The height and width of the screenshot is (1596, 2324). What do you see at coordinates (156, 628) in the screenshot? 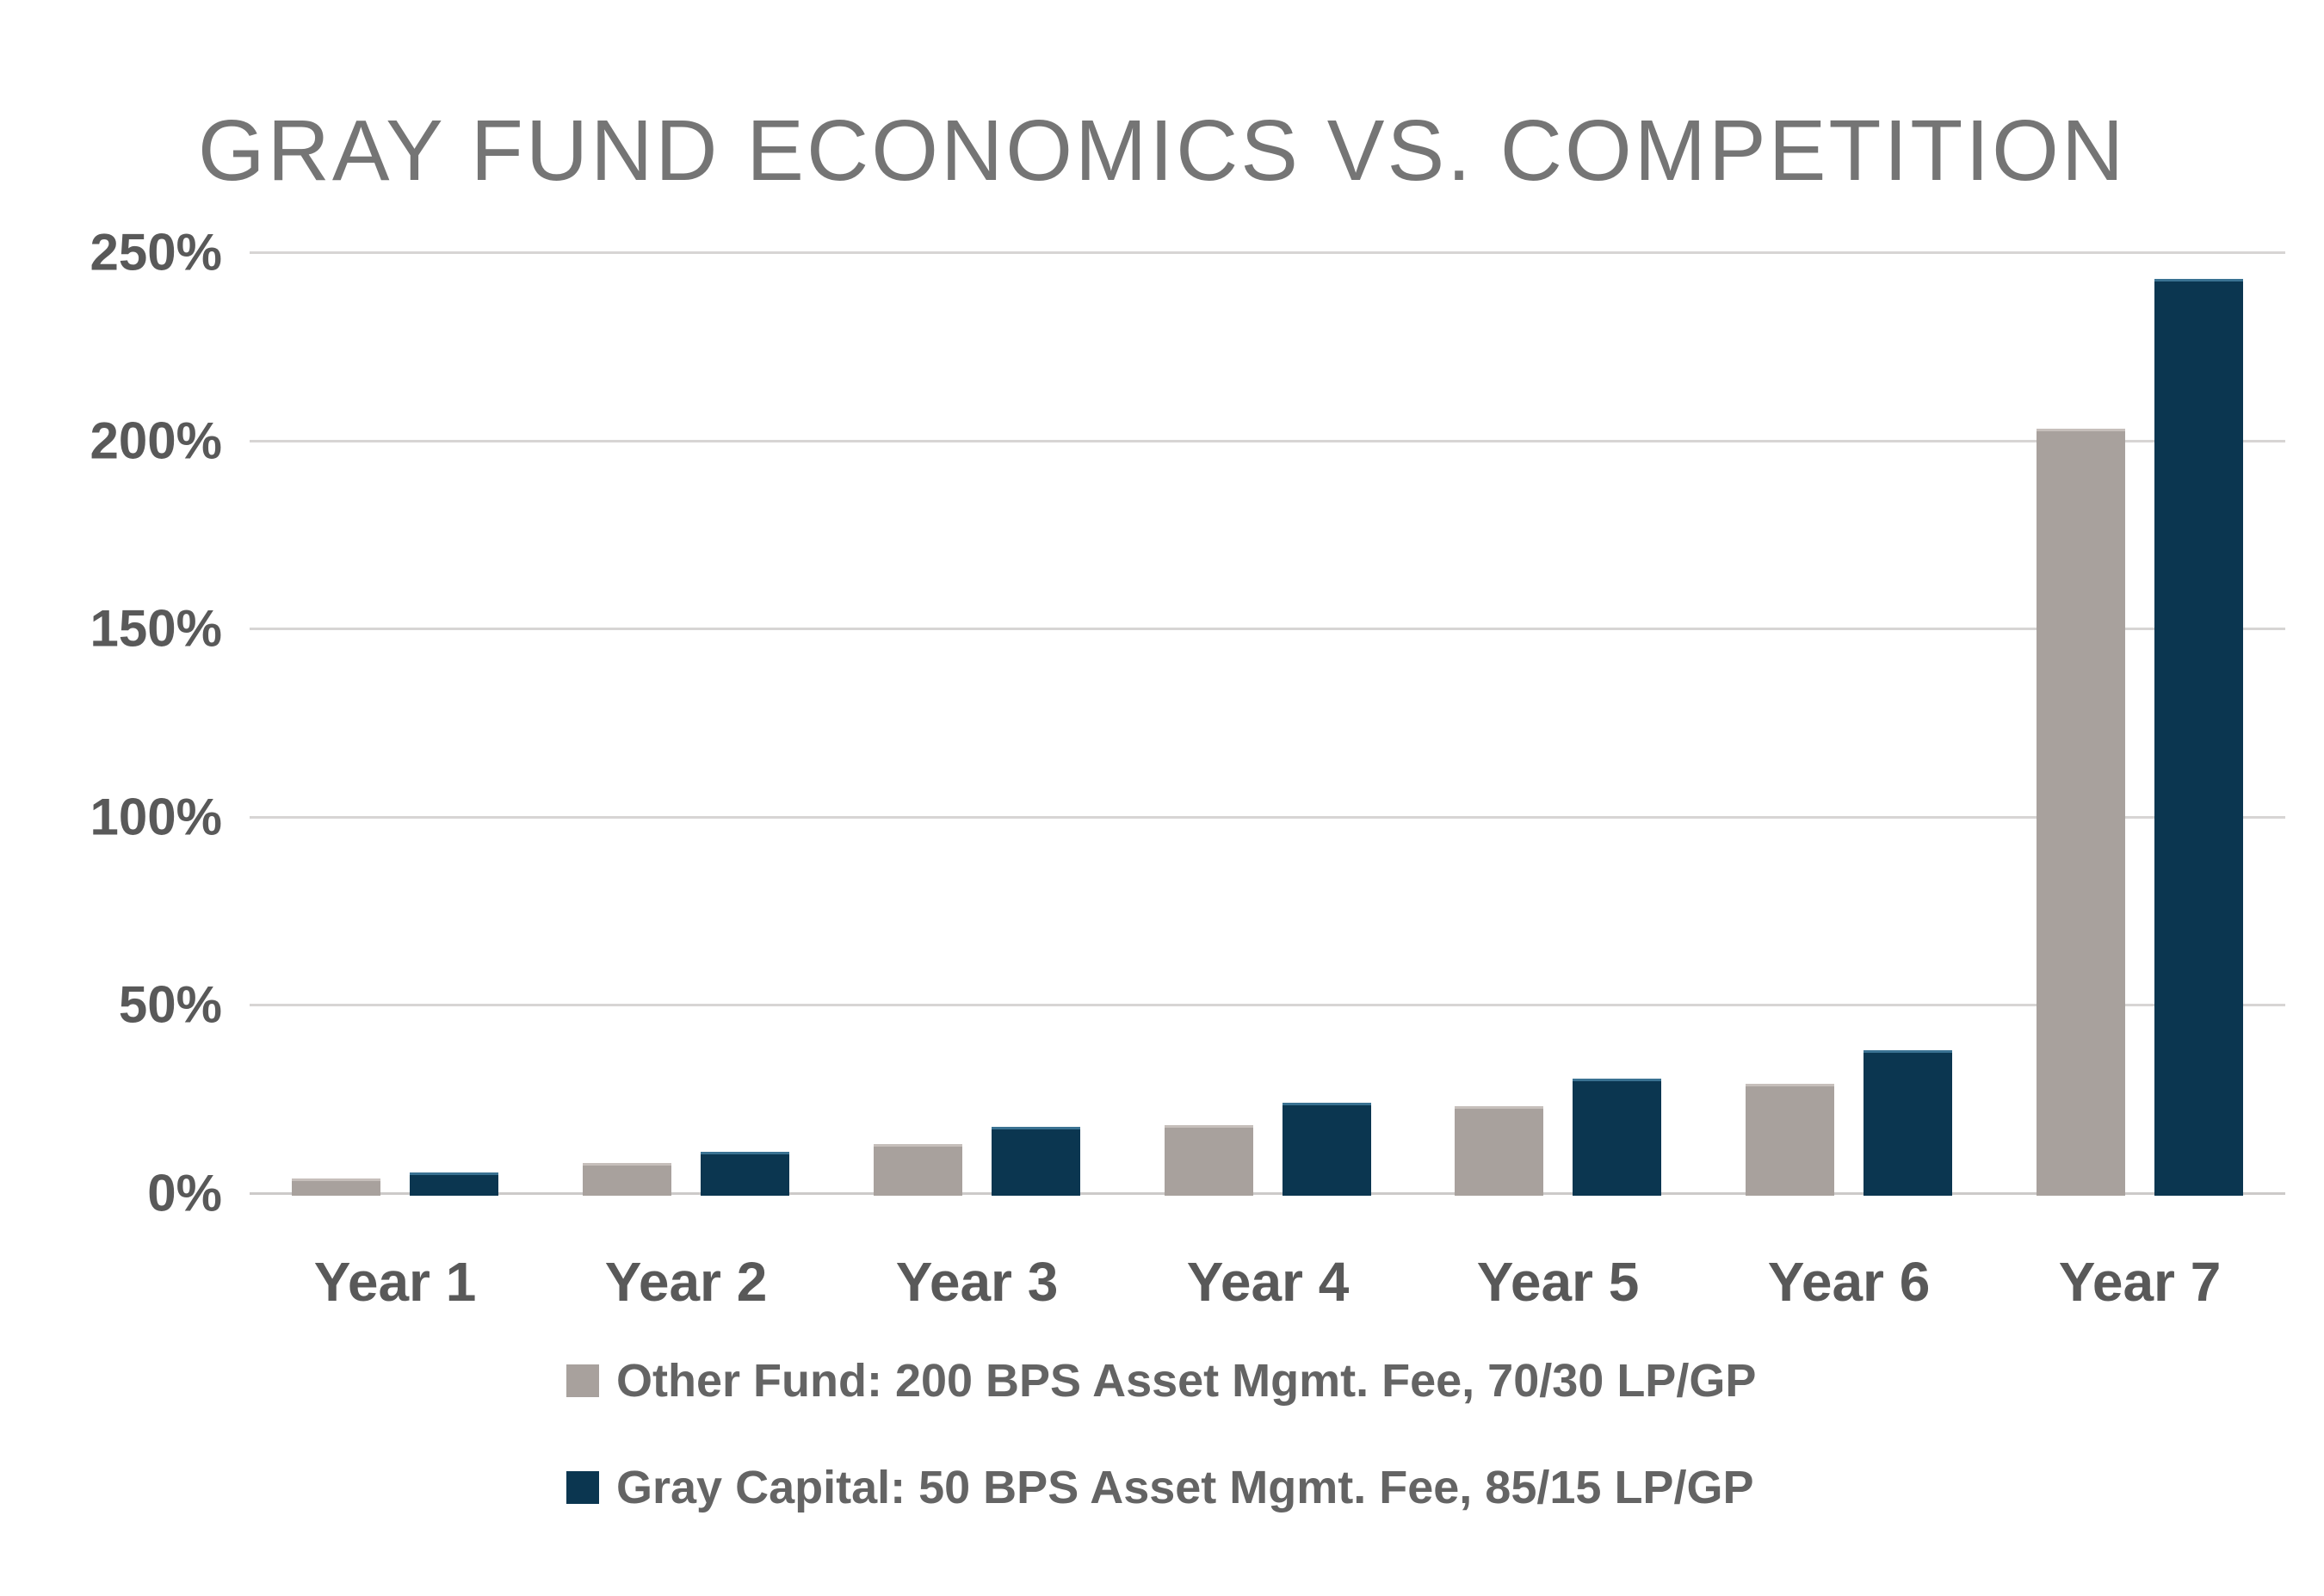
I see `y-tick-label-150pct: 150%` at bounding box center [156, 628].